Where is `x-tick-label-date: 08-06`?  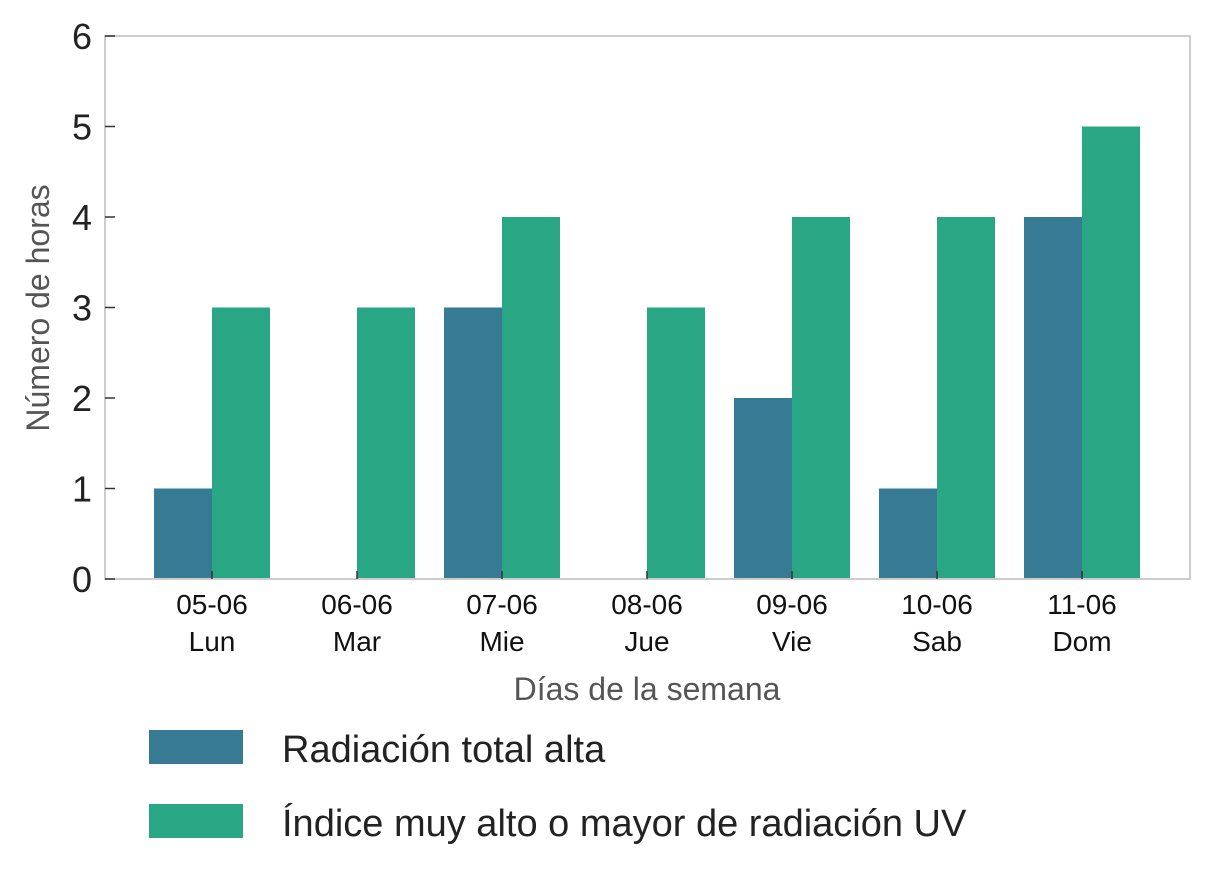
x-tick-label-date: 08-06 is located at coordinates (647, 604).